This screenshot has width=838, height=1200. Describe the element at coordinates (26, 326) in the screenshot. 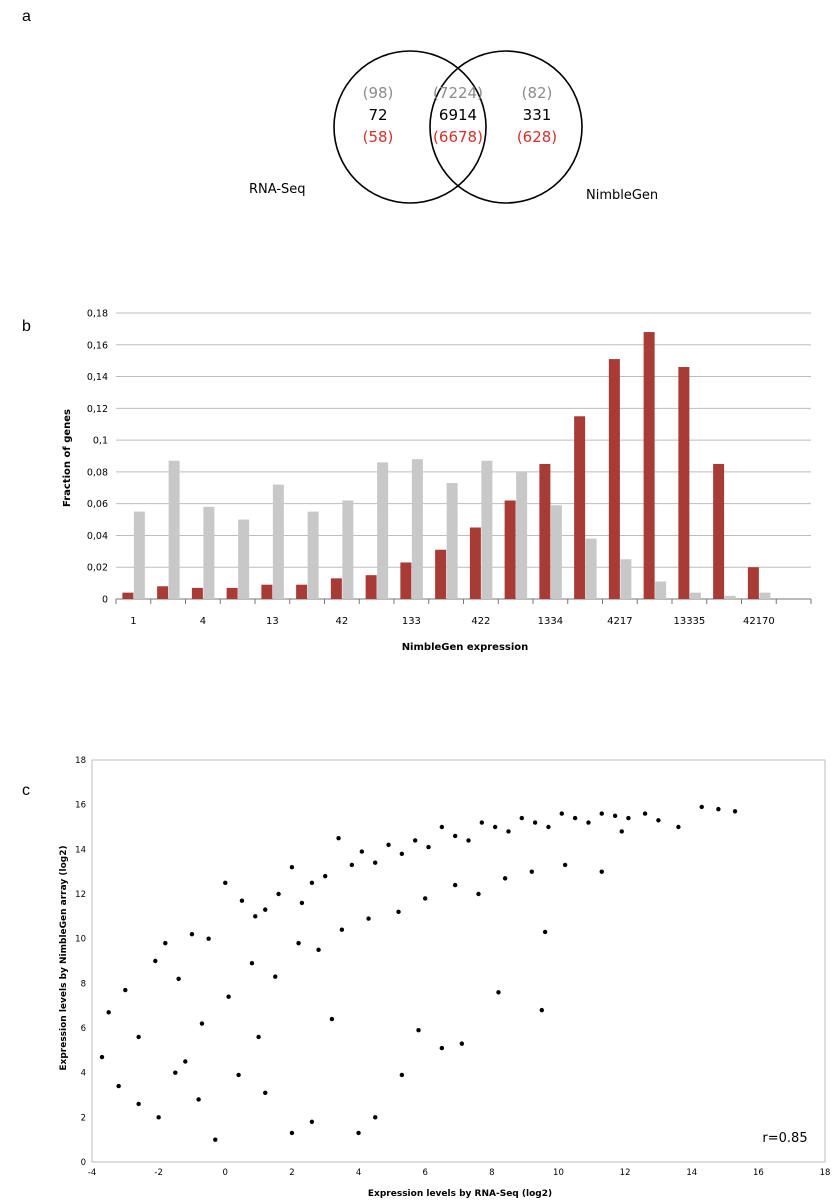

I see `panel-letter-b: b` at that location.